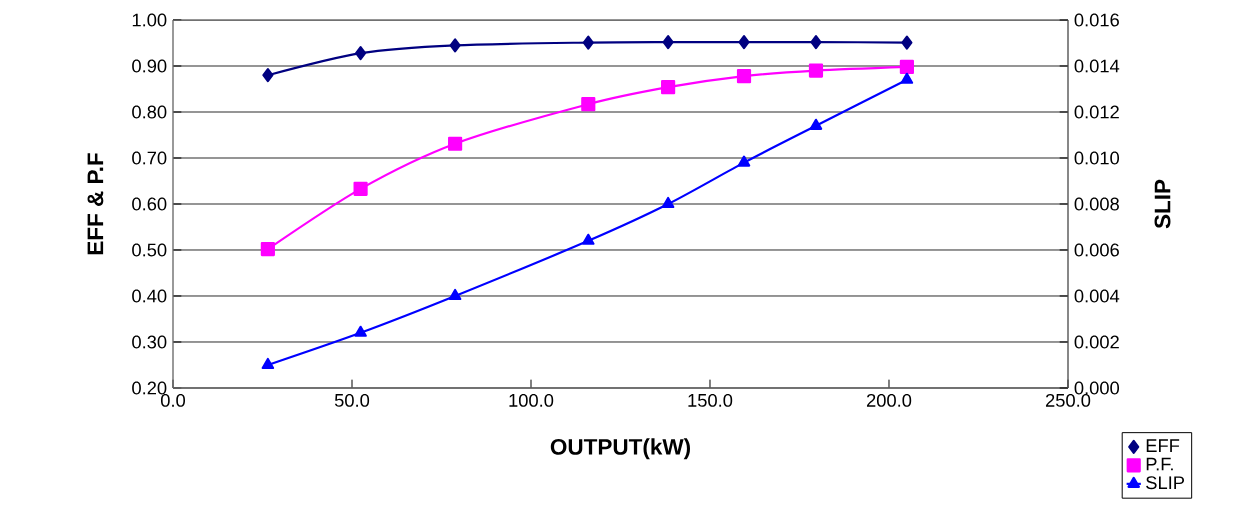 The image size is (1246, 507). What do you see at coordinates (149, 388) in the screenshot?
I see `y-tick-label: 0.20` at bounding box center [149, 388].